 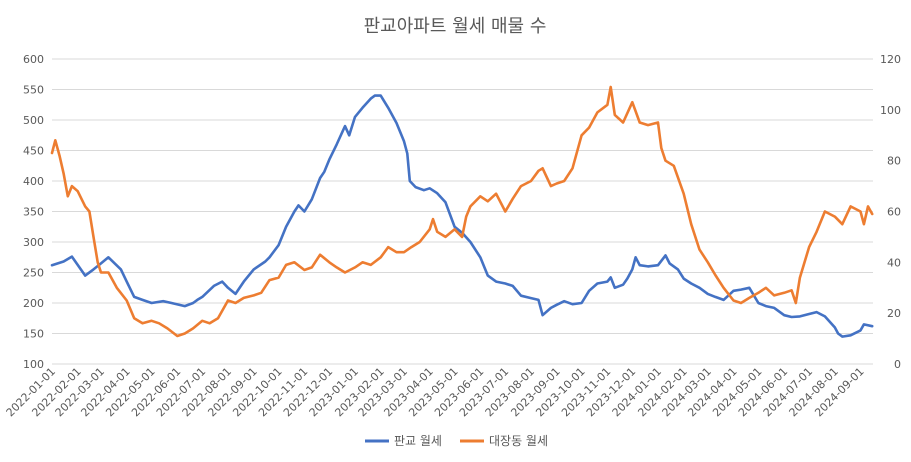 I want to click on y-right-tick-label: 120, so click(x=890, y=59).